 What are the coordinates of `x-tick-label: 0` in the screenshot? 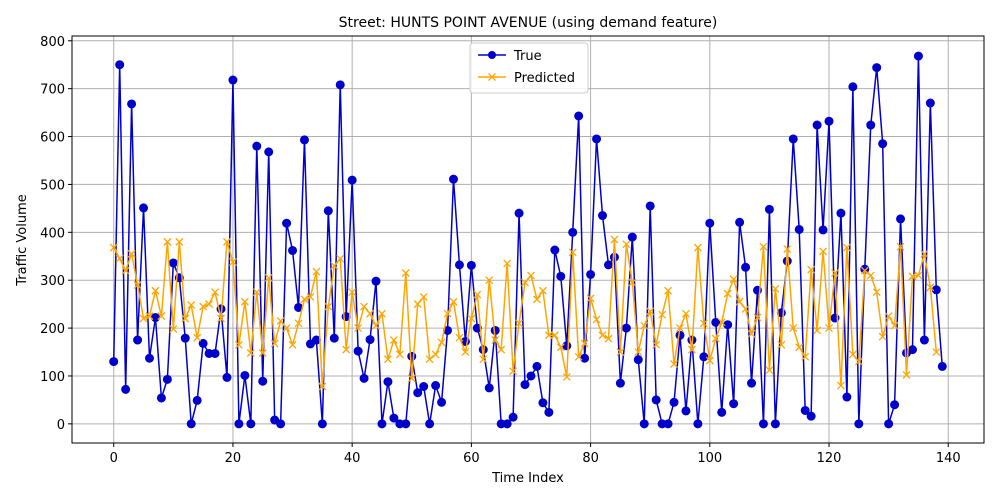 It's located at (114, 458).